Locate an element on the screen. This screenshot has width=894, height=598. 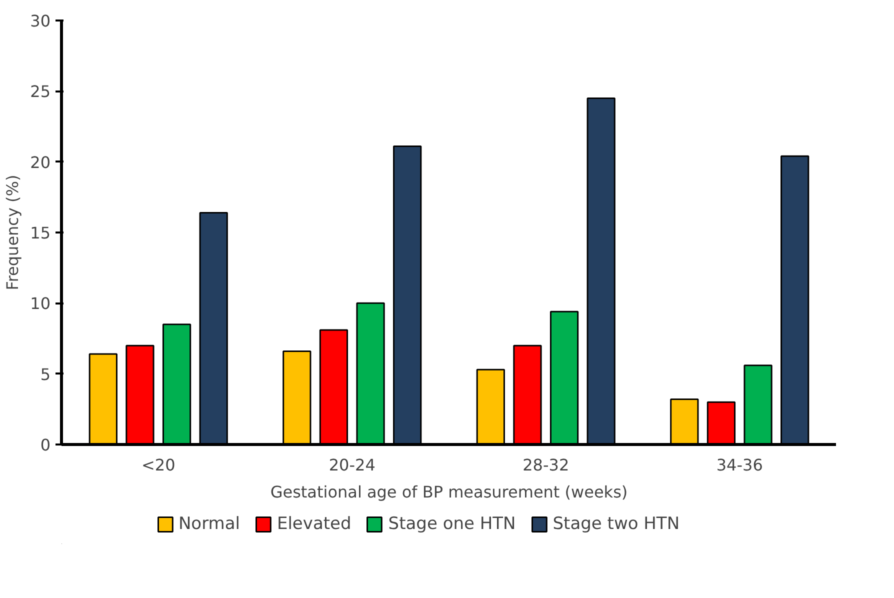
x-tick-label: 20-24 is located at coordinates (352, 465).